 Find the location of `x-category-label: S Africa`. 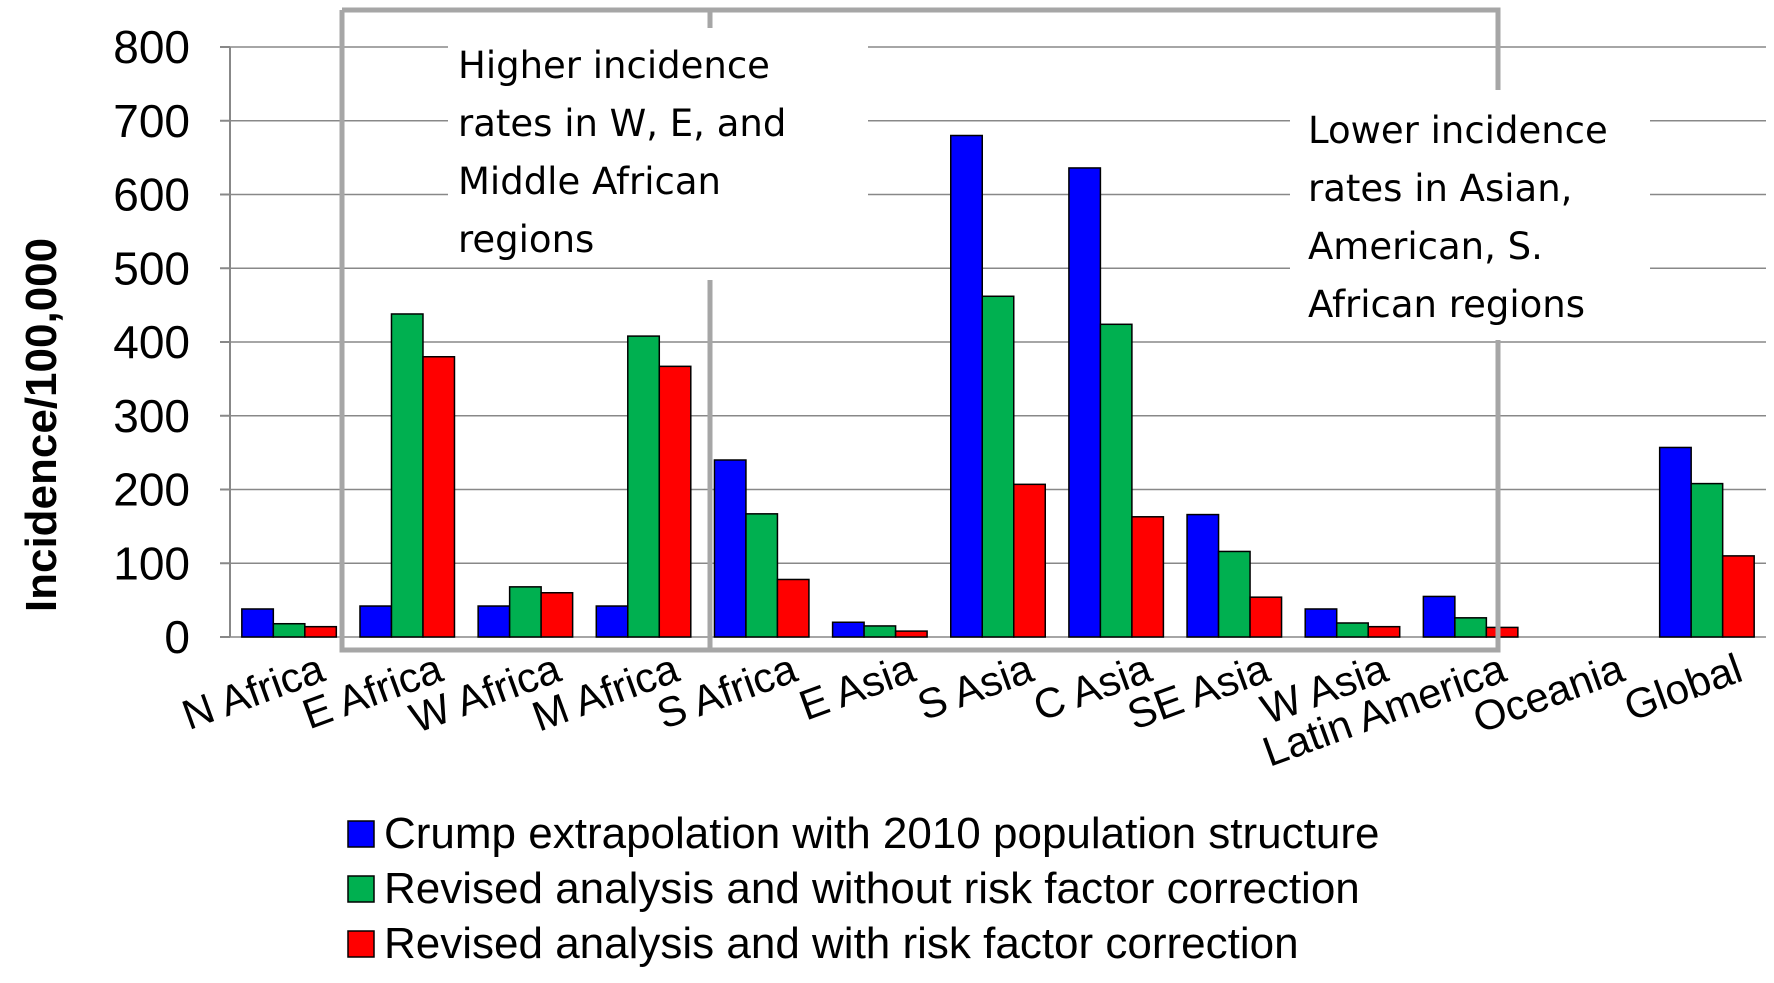

x-category-label: S Africa is located at coordinates (727, 691).